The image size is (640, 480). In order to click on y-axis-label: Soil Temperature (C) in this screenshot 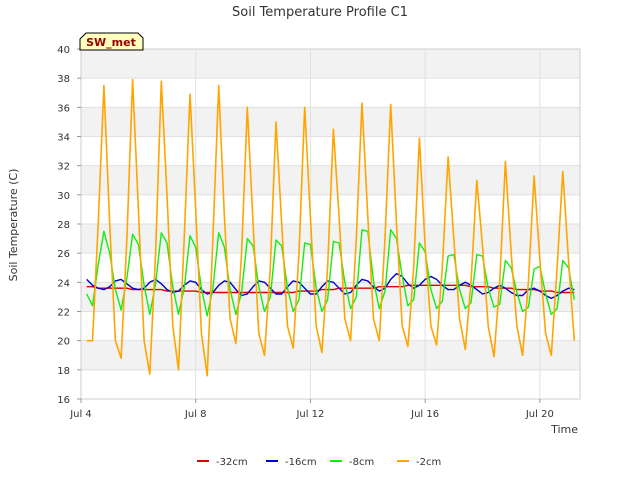, I will do `click(13, 225)`.